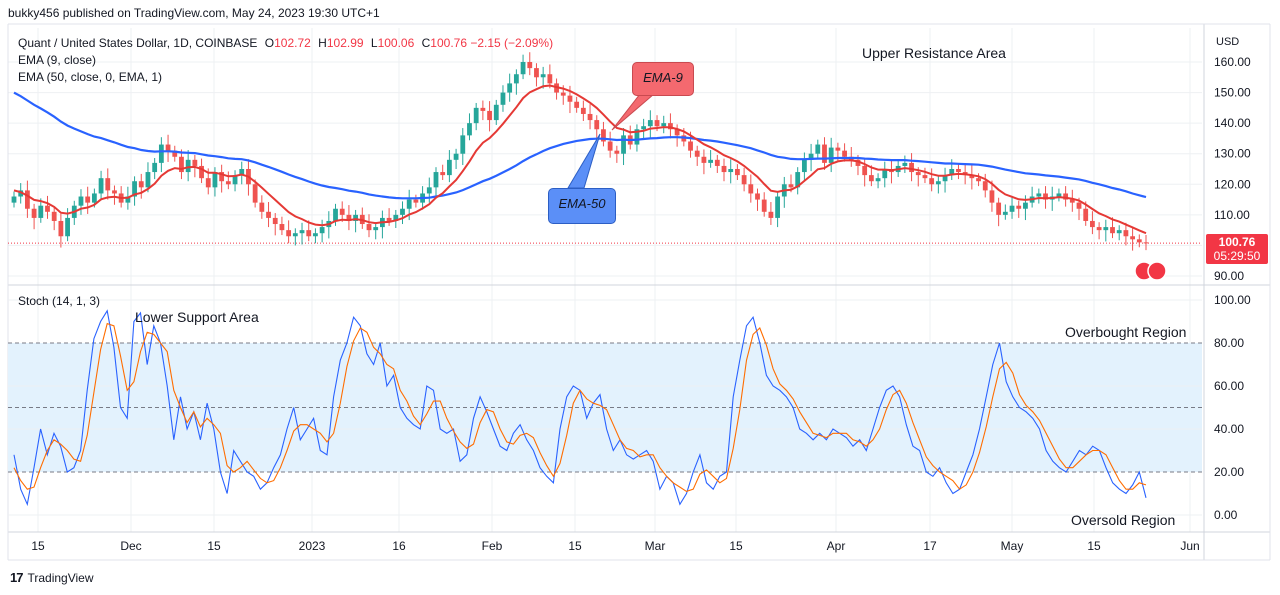 This screenshot has height=595, width=1280. Describe the element at coordinates (1126, 332) in the screenshot. I see `overbought-label: Overbought Region` at that location.